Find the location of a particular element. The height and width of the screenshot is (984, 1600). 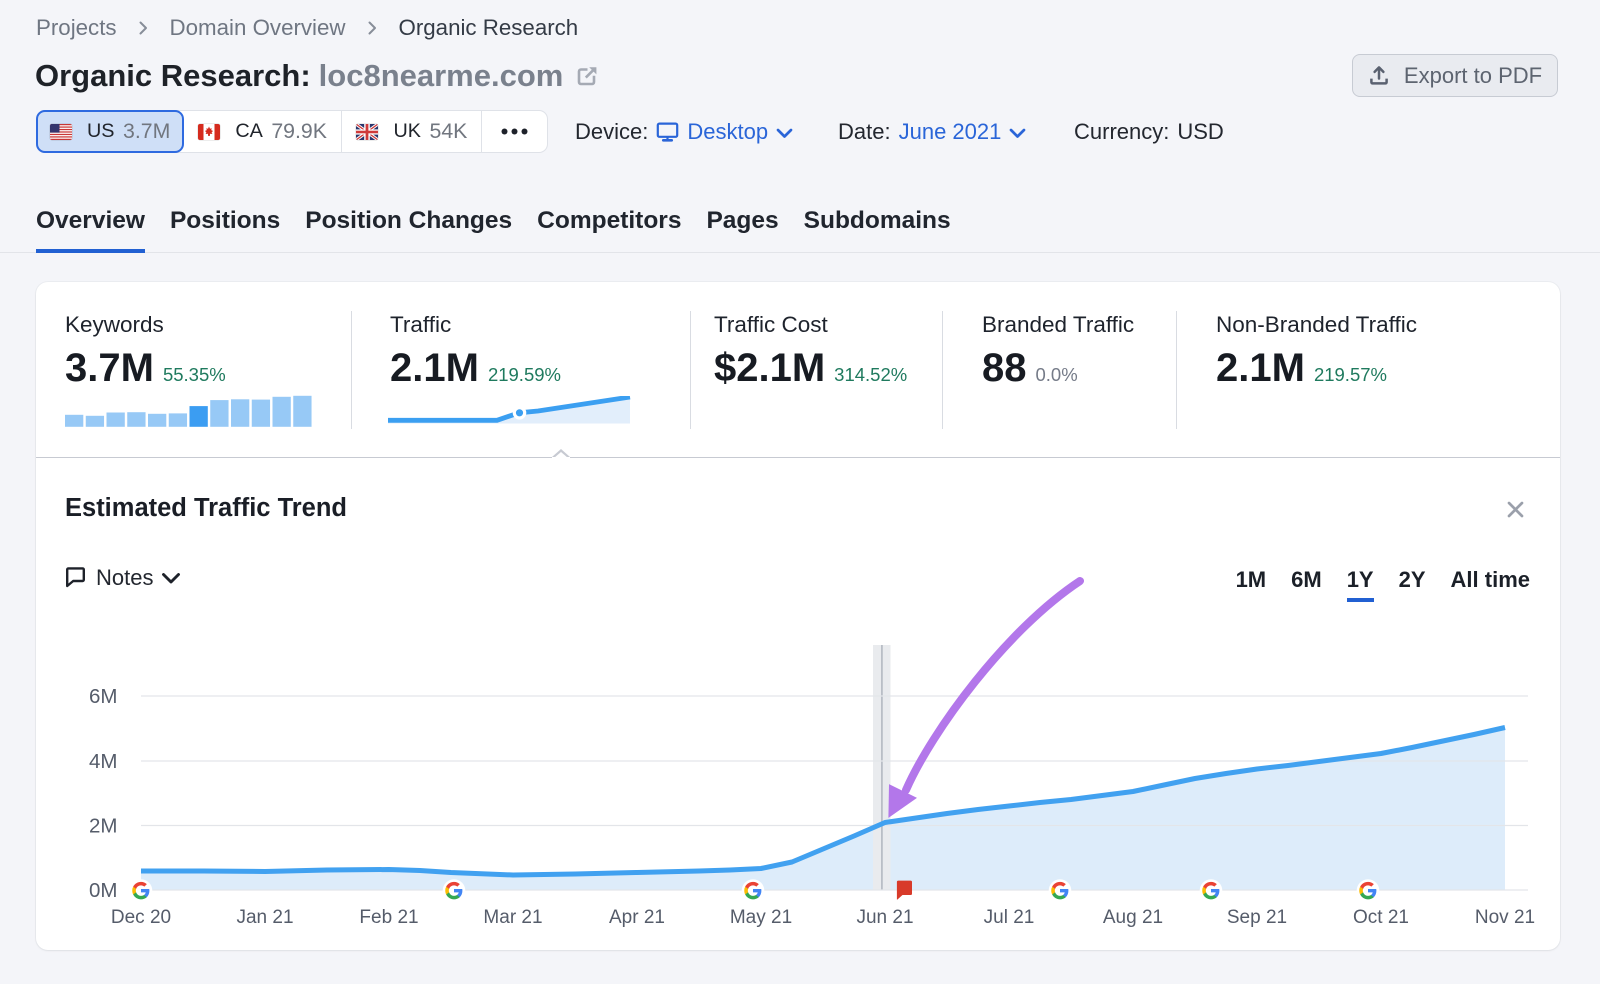

svg-text: Dec 20 is located at coordinates (141, 917).